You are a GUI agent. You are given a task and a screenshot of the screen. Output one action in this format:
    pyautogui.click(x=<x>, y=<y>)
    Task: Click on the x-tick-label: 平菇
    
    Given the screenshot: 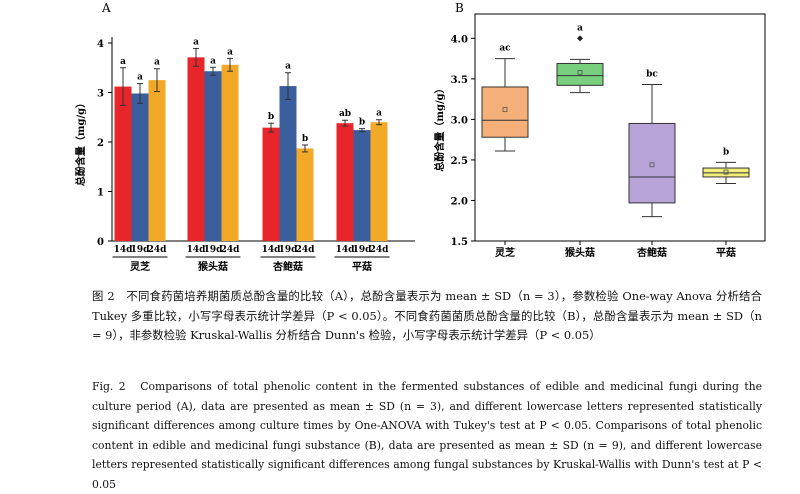 What is the action you would take?
    pyautogui.click(x=726, y=252)
    